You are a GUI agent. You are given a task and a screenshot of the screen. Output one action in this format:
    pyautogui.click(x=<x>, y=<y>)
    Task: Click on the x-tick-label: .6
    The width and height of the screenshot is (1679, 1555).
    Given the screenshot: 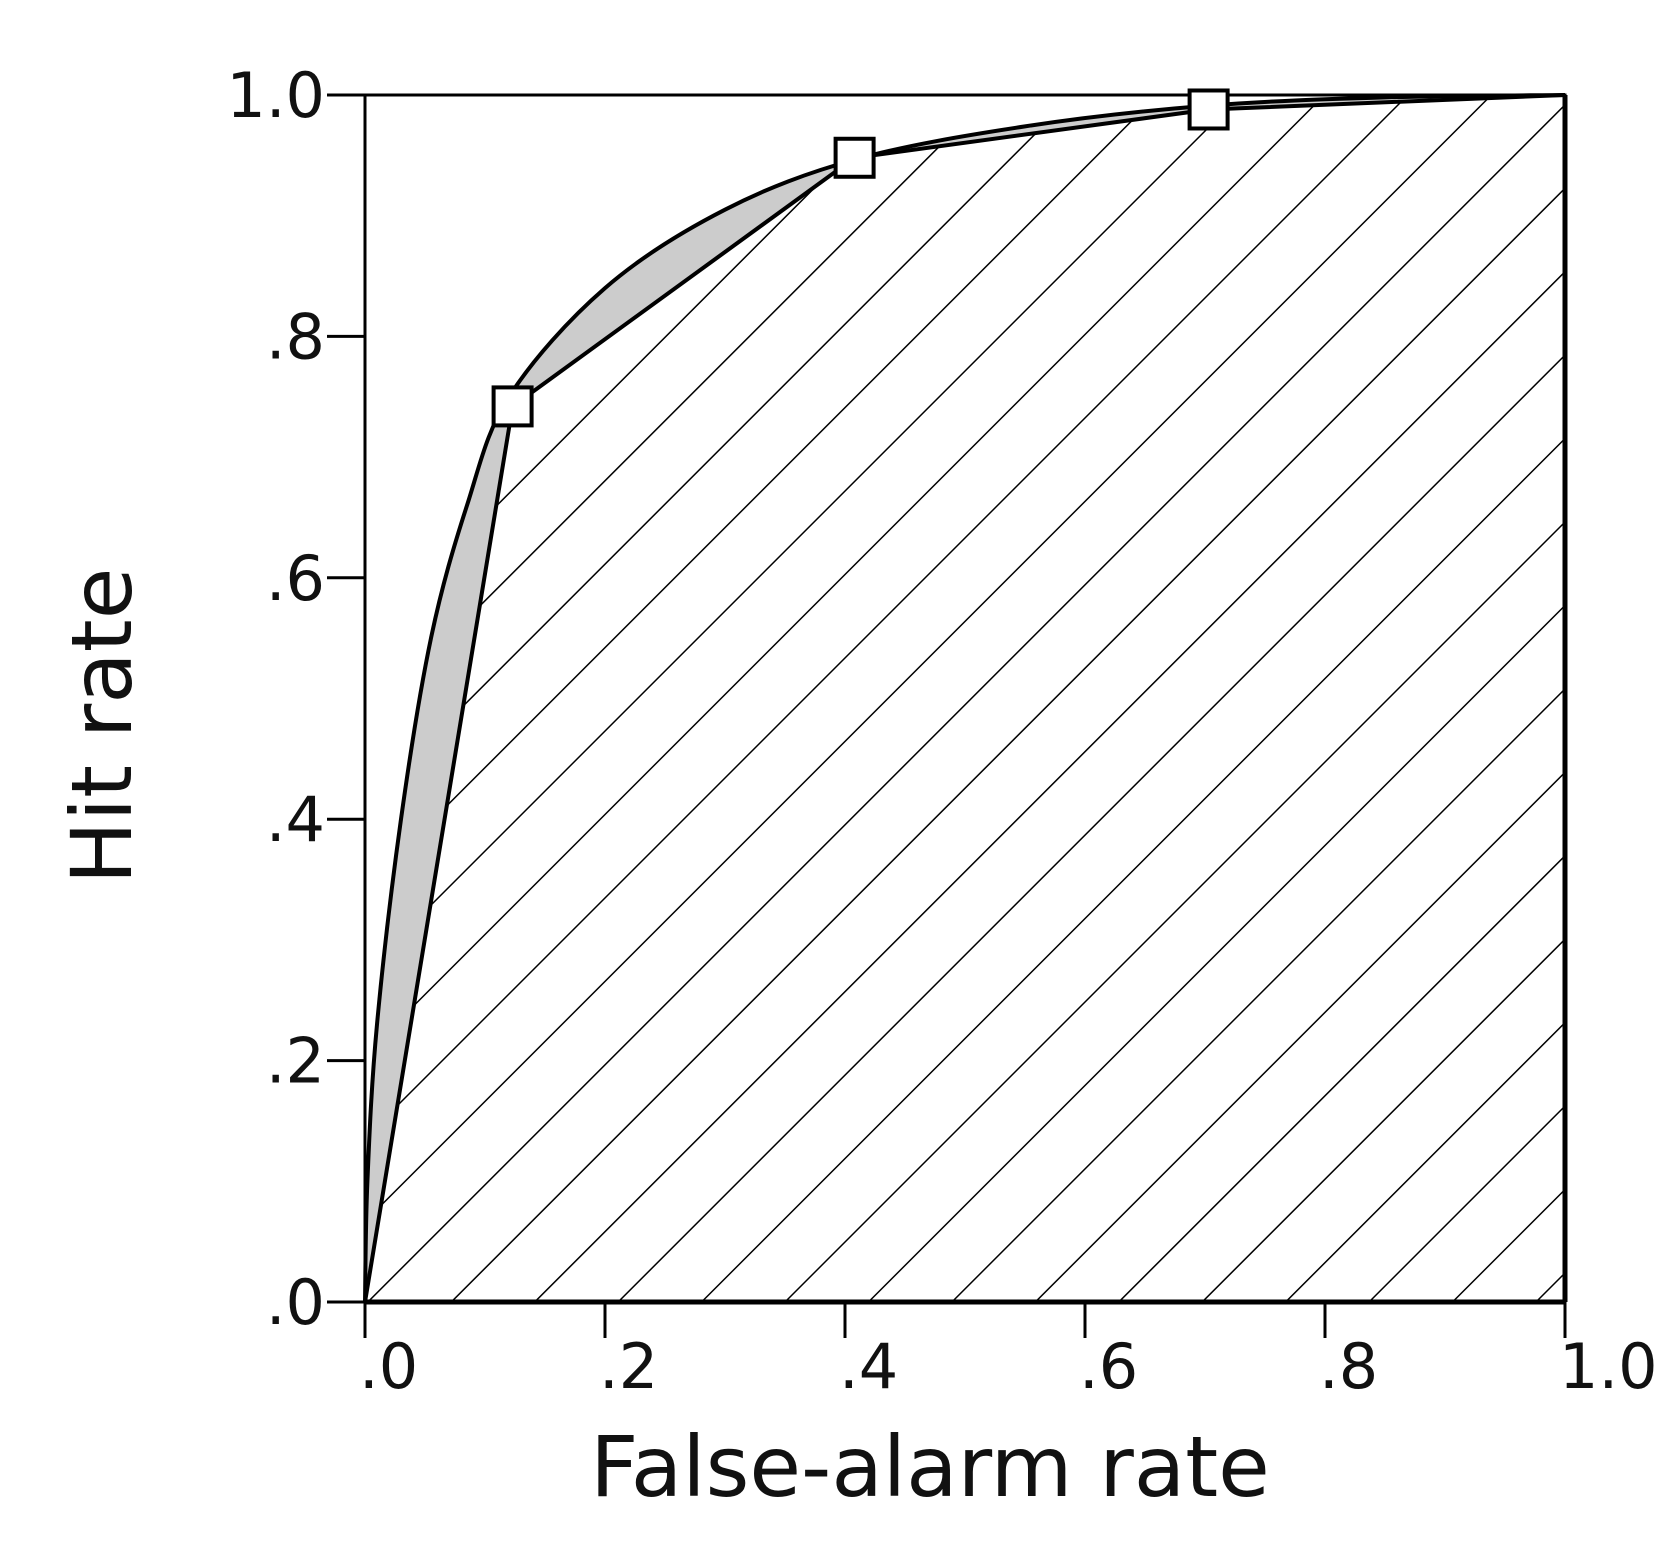 What is the action you would take?
    pyautogui.click(x=1108, y=1366)
    